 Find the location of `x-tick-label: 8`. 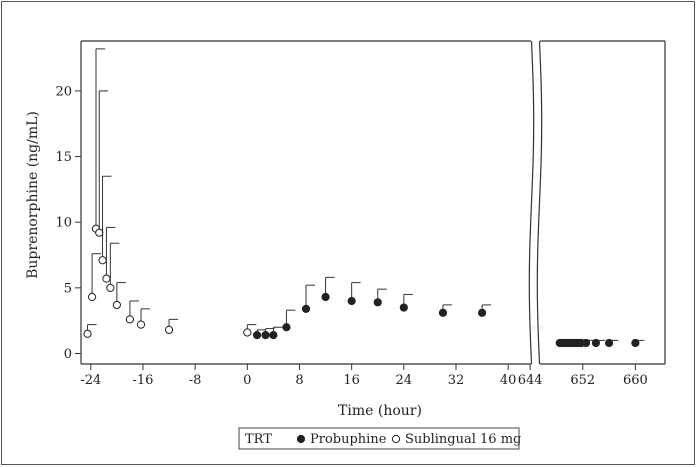

x-tick-label: 8 is located at coordinates (299, 380).